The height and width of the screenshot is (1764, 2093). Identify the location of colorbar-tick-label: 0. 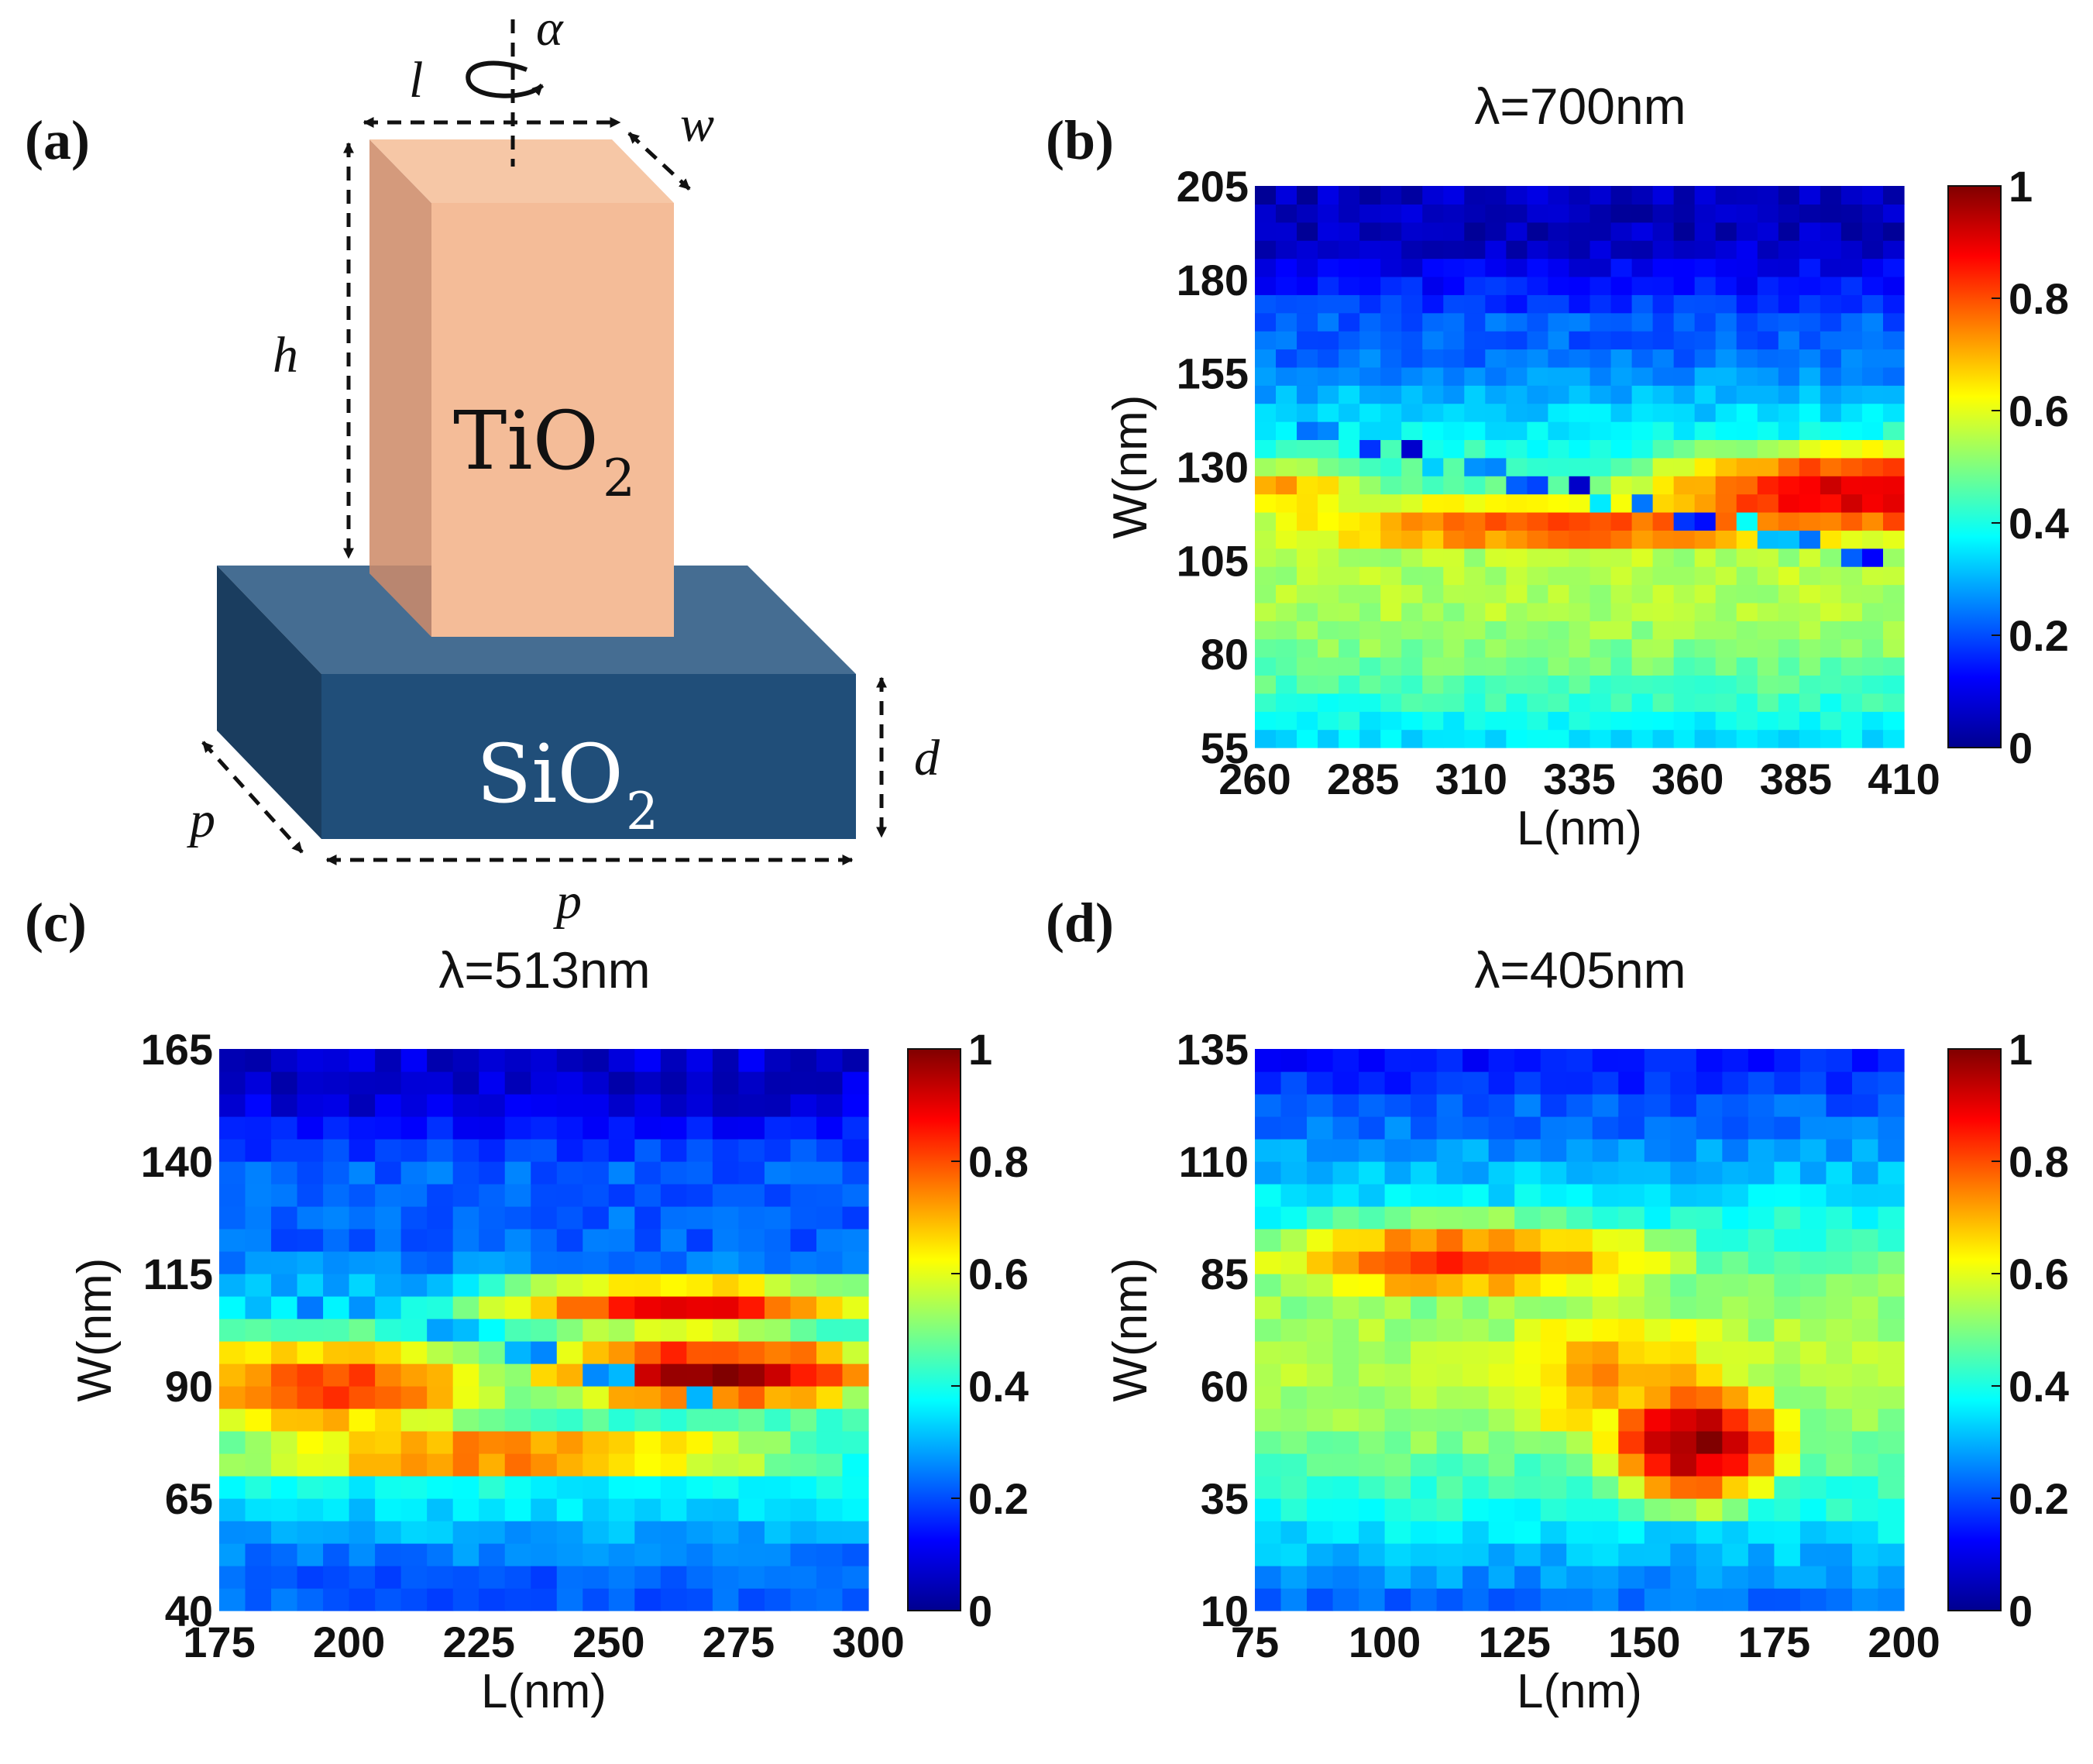
(980, 1611).